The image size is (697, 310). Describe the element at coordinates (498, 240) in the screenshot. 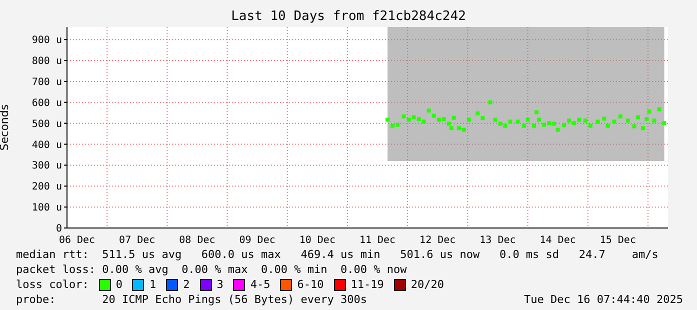

I see `x-tick-label: 13 Dec` at that location.